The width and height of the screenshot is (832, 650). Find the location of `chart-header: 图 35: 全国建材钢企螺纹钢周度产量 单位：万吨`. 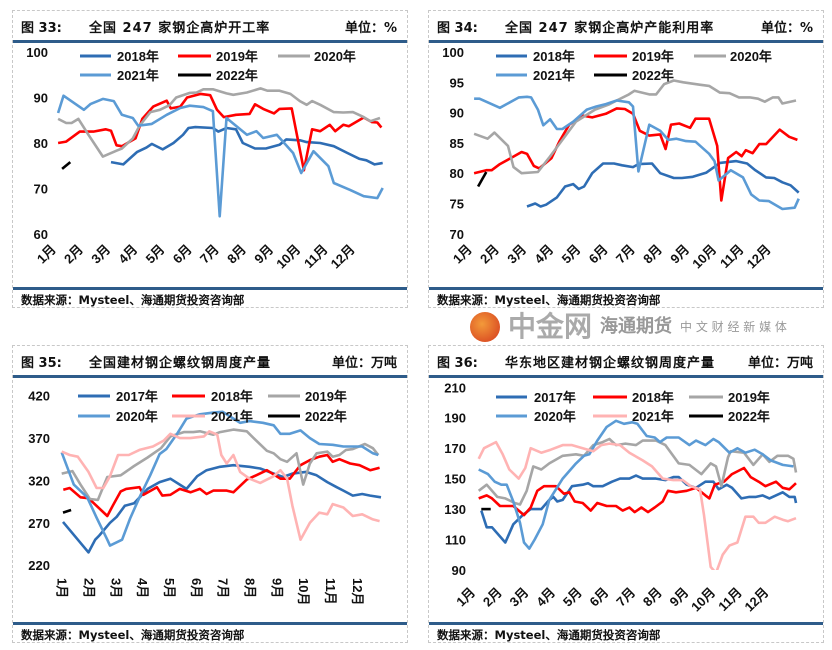

chart-header: 图 35: 全国建材钢企螺纹钢周度产量 单位：万吨 is located at coordinates (210, 360).